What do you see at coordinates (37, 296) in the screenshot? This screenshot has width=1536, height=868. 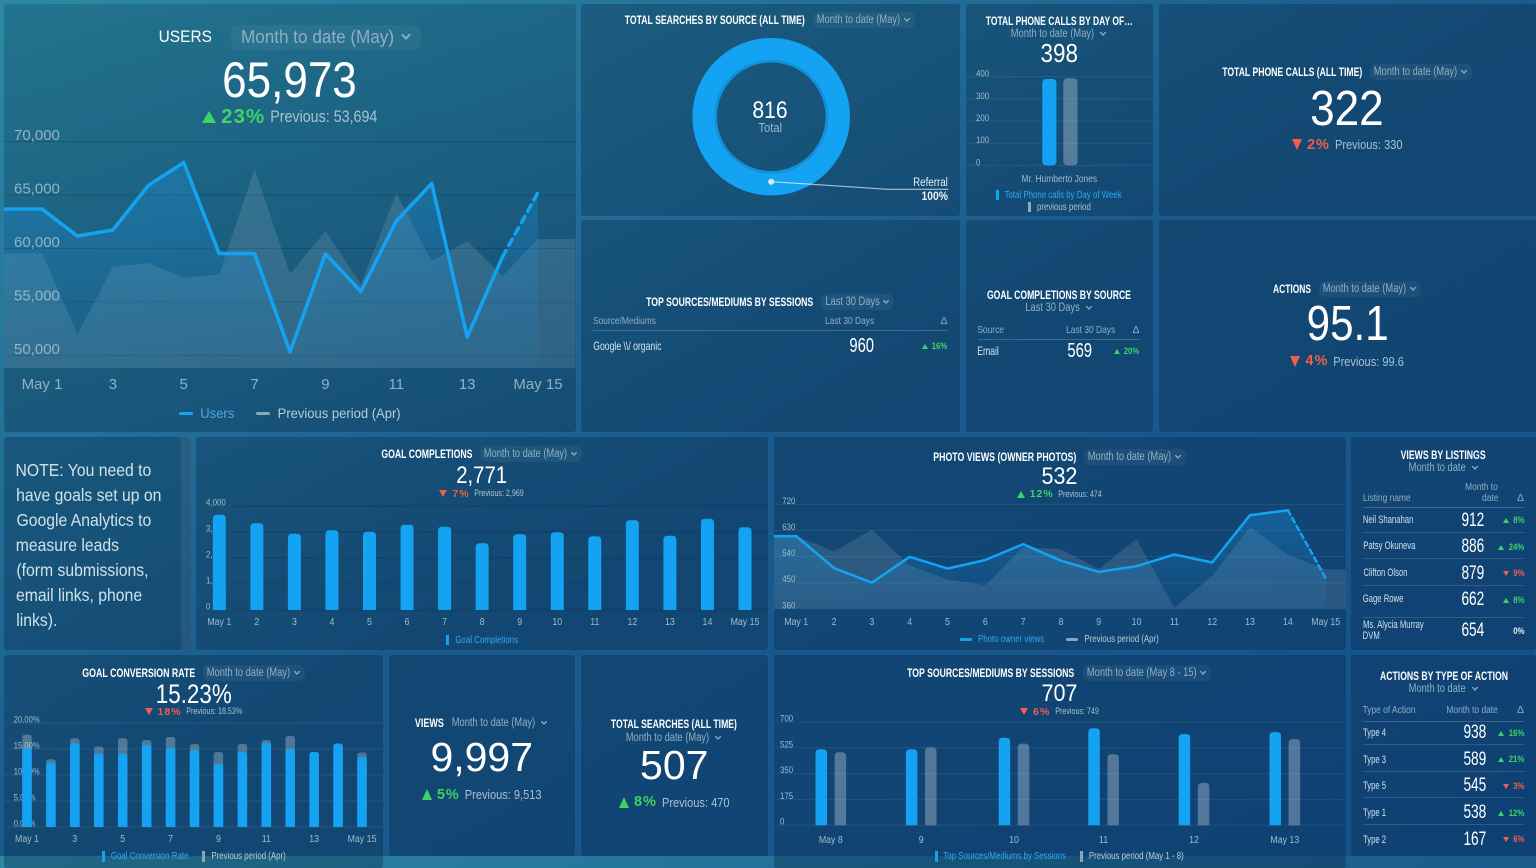 I see `svg-text: 55,000` at bounding box center [37, 296].